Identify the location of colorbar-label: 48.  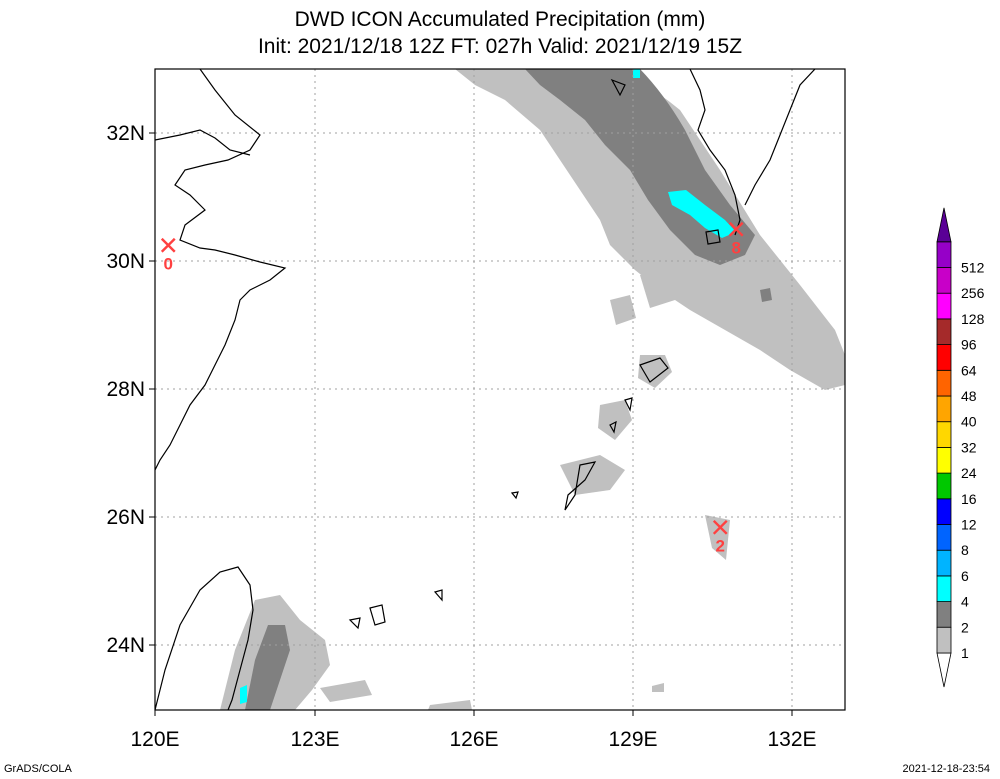
(969, 396).